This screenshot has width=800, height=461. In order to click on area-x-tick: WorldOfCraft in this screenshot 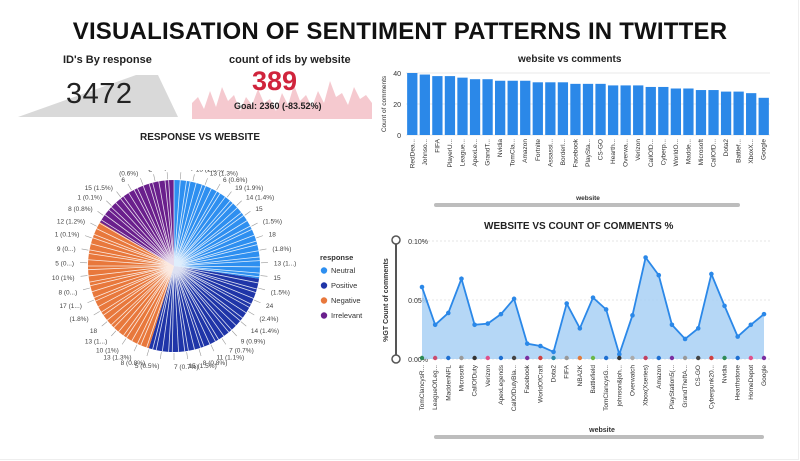, I will do `click(540, 384)`.